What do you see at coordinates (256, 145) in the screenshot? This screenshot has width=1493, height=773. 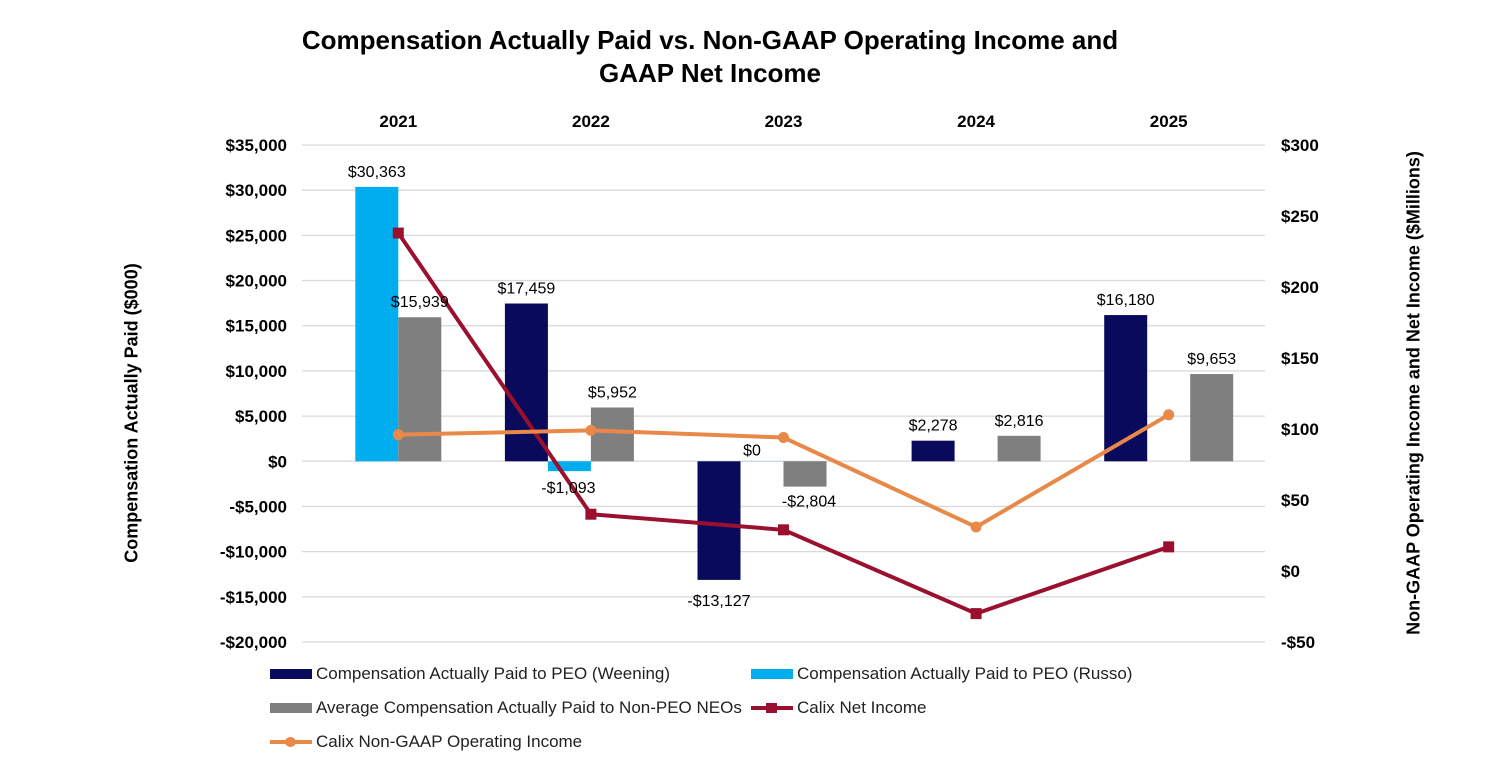 I see `left-tick-label: $35,000` at bounding box center [256, 145].